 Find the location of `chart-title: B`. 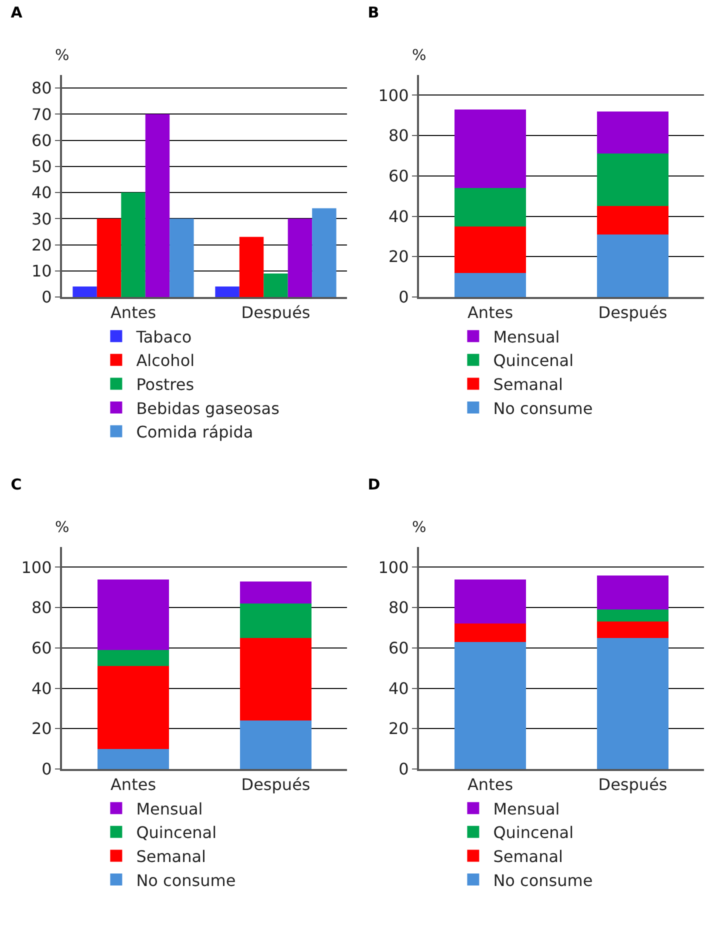

chart-title: B is located at coordinates (374, 13).